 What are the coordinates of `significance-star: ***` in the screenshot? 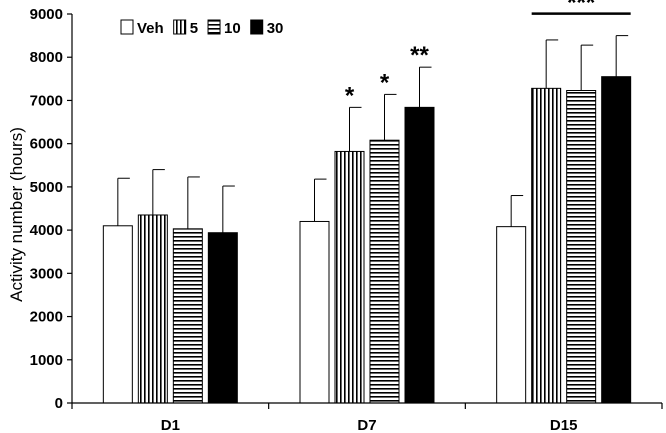 It's located at (581, 8).